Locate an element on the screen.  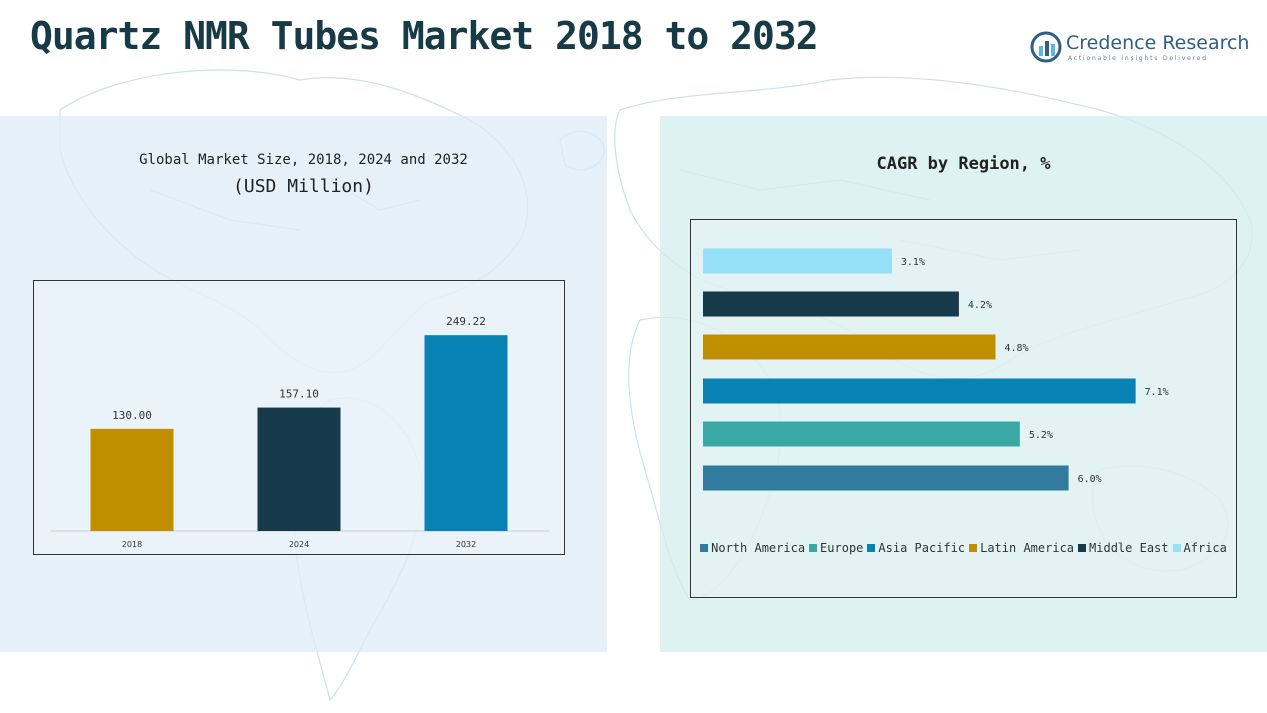
market-size-chart-unit: (USD Million) is located at coordinates (303, 186).